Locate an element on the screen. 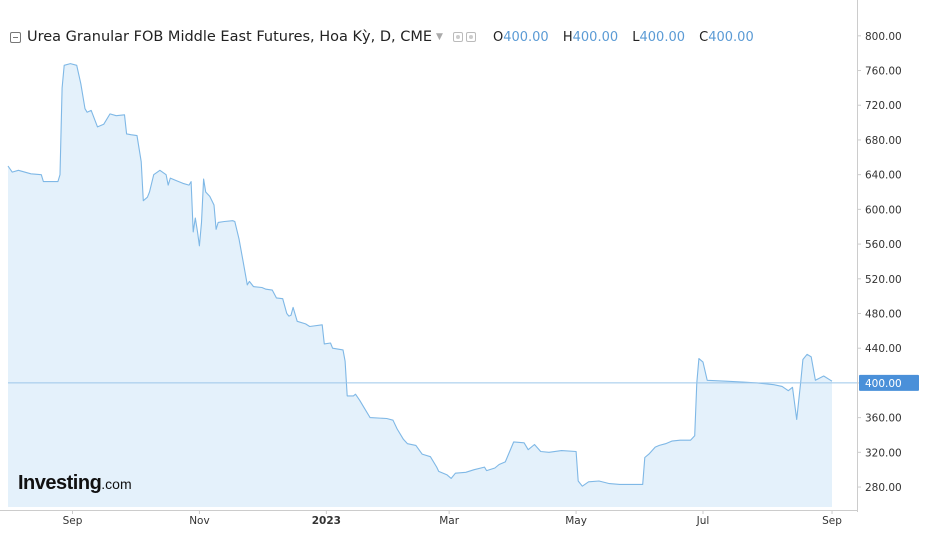  open-value: 400.00 is located at coordinates (526, 37).